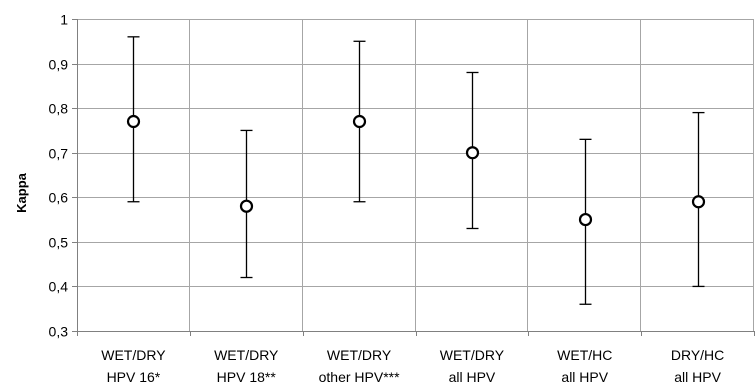 The image size is (755, 389). I want to click on y-axis-label: Kappa, so click(21, 192).